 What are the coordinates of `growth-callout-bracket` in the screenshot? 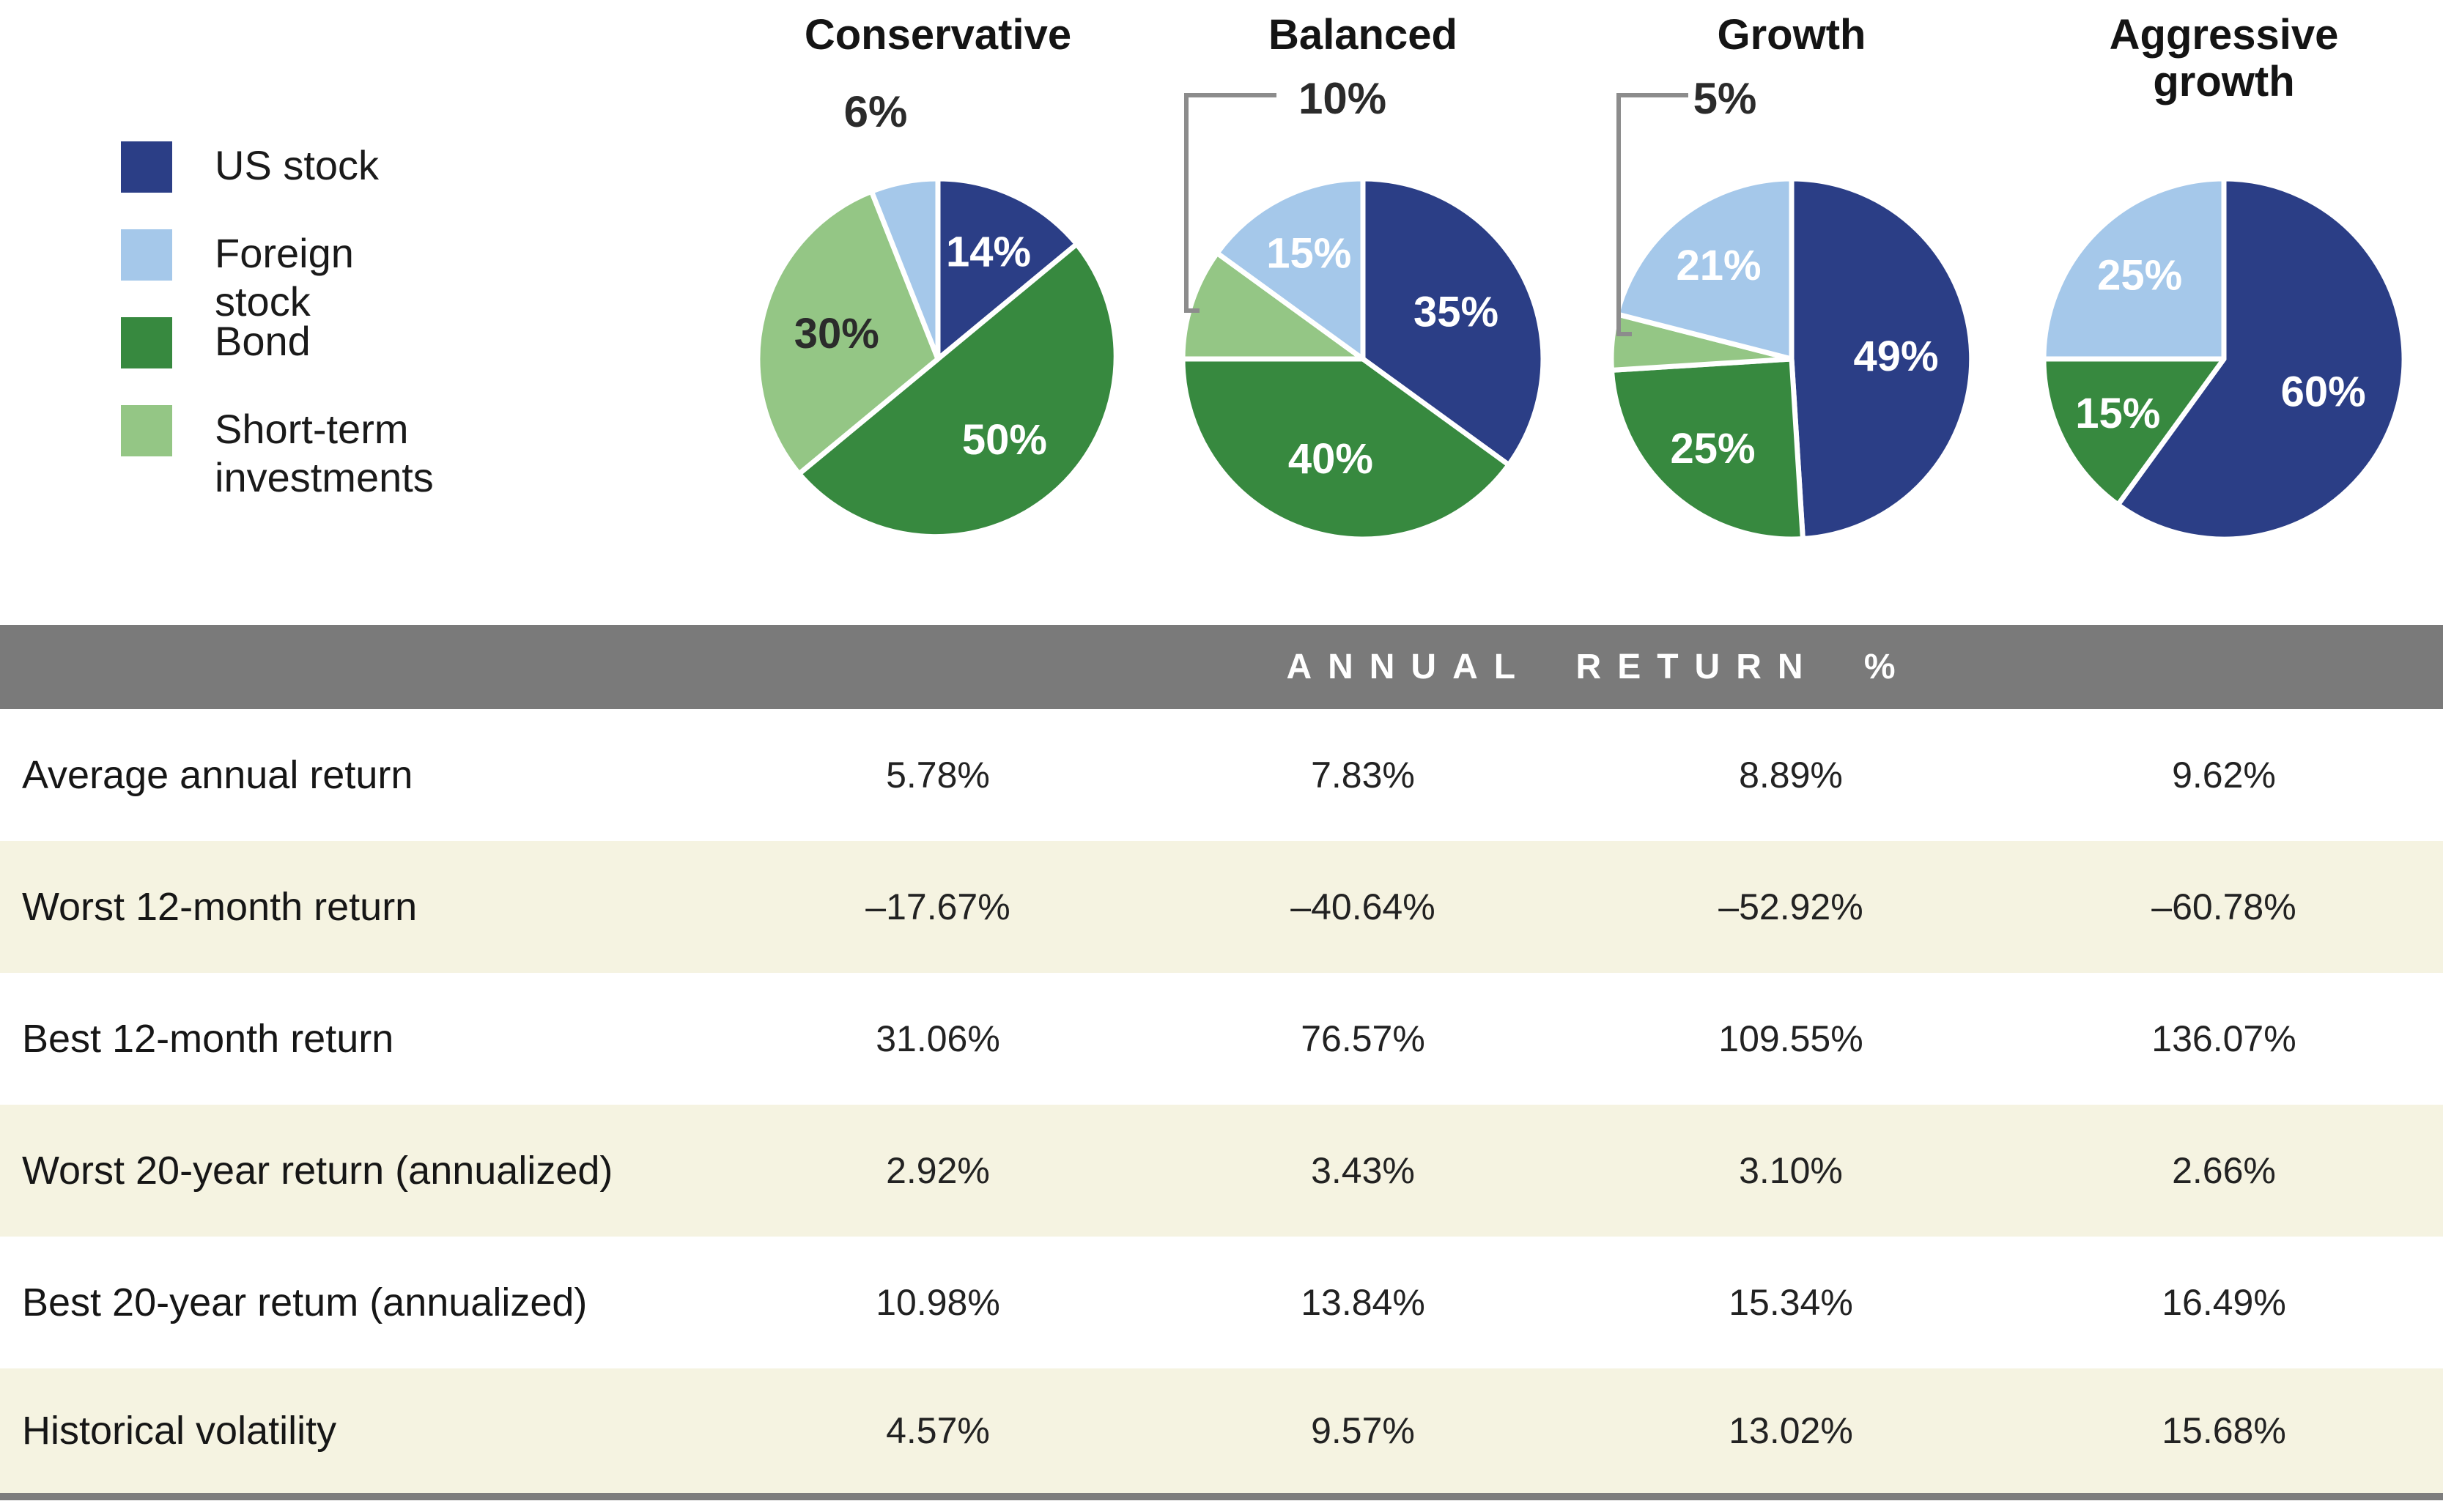 It's located at (1652, 214).